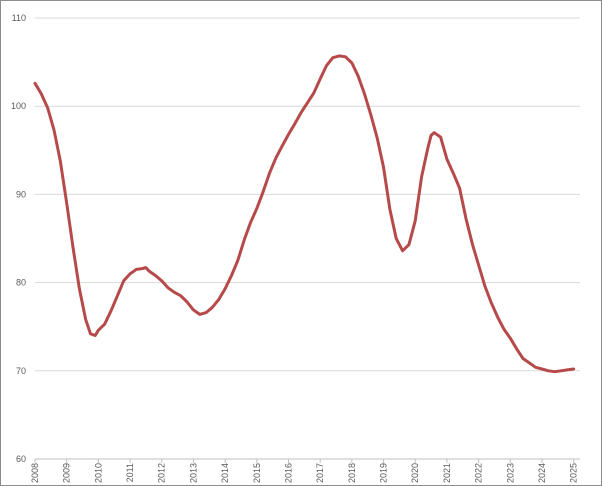 The width and height of the screenshot is (602, 486). I want to click on y-axis: 60 70 80 90 100 110, so click(18, 238).